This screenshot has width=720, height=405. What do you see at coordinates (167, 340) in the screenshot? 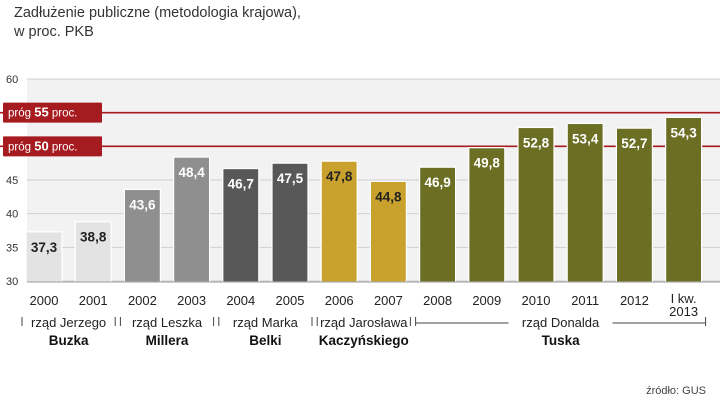
I see `group-label-line2: Millera` at bounding box center [167, 340].